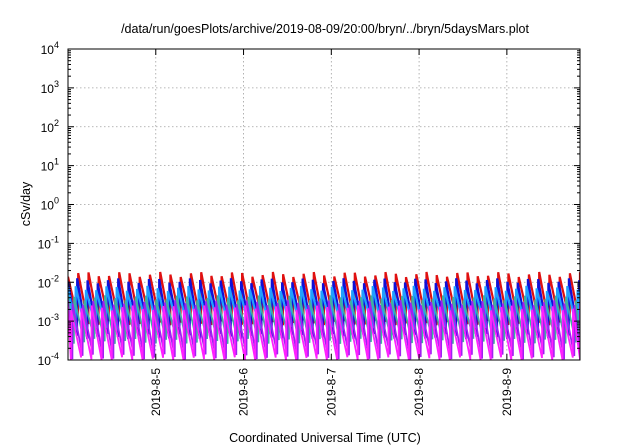 The image size is (640, 448). Describe the element at coordinates (507, 392) in the screenshot. I see `x-tick-label: 2019-8-9` at that location.